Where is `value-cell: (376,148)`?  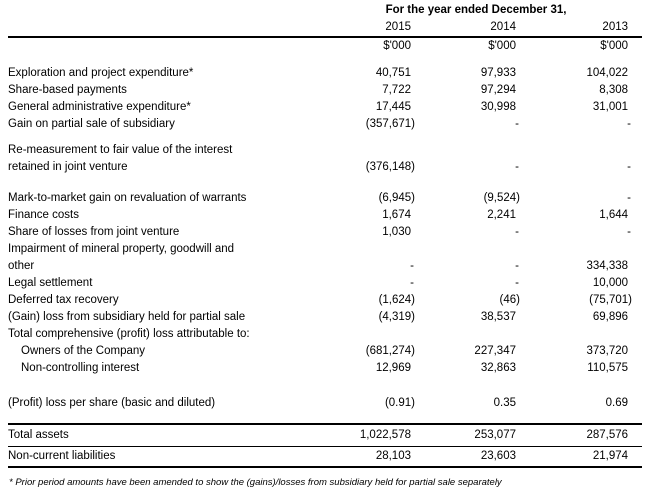 value-cell: (376,148) is located at coordinates (390, 167).